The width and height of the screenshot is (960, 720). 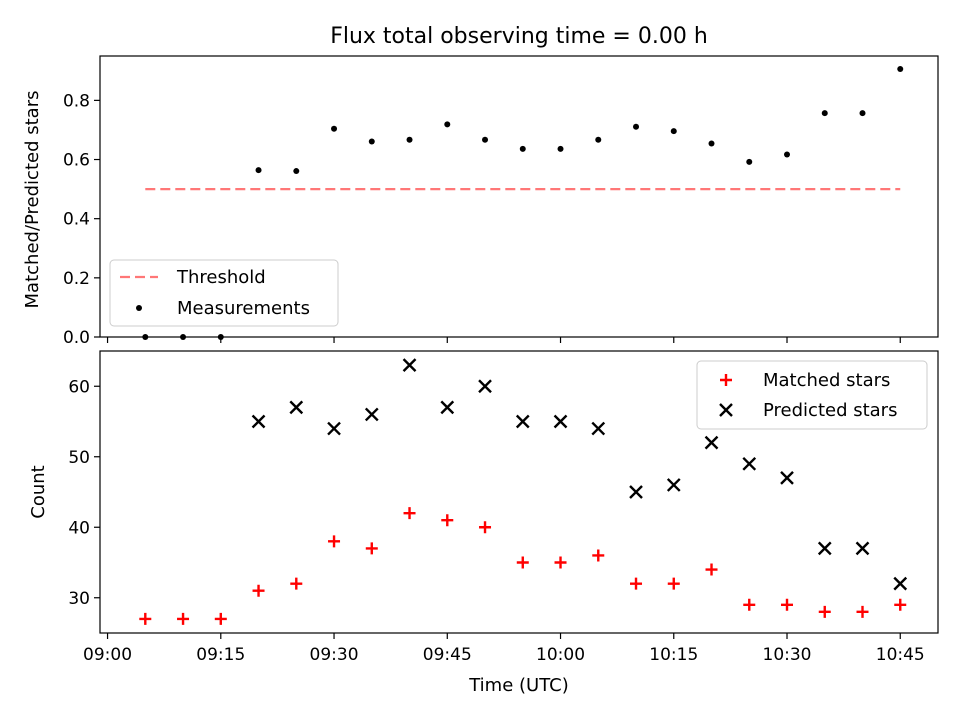 What do you see at coordinates (812, 395) in the screenshot?
I see `bottom-legend` at bounding box center [812, 395].